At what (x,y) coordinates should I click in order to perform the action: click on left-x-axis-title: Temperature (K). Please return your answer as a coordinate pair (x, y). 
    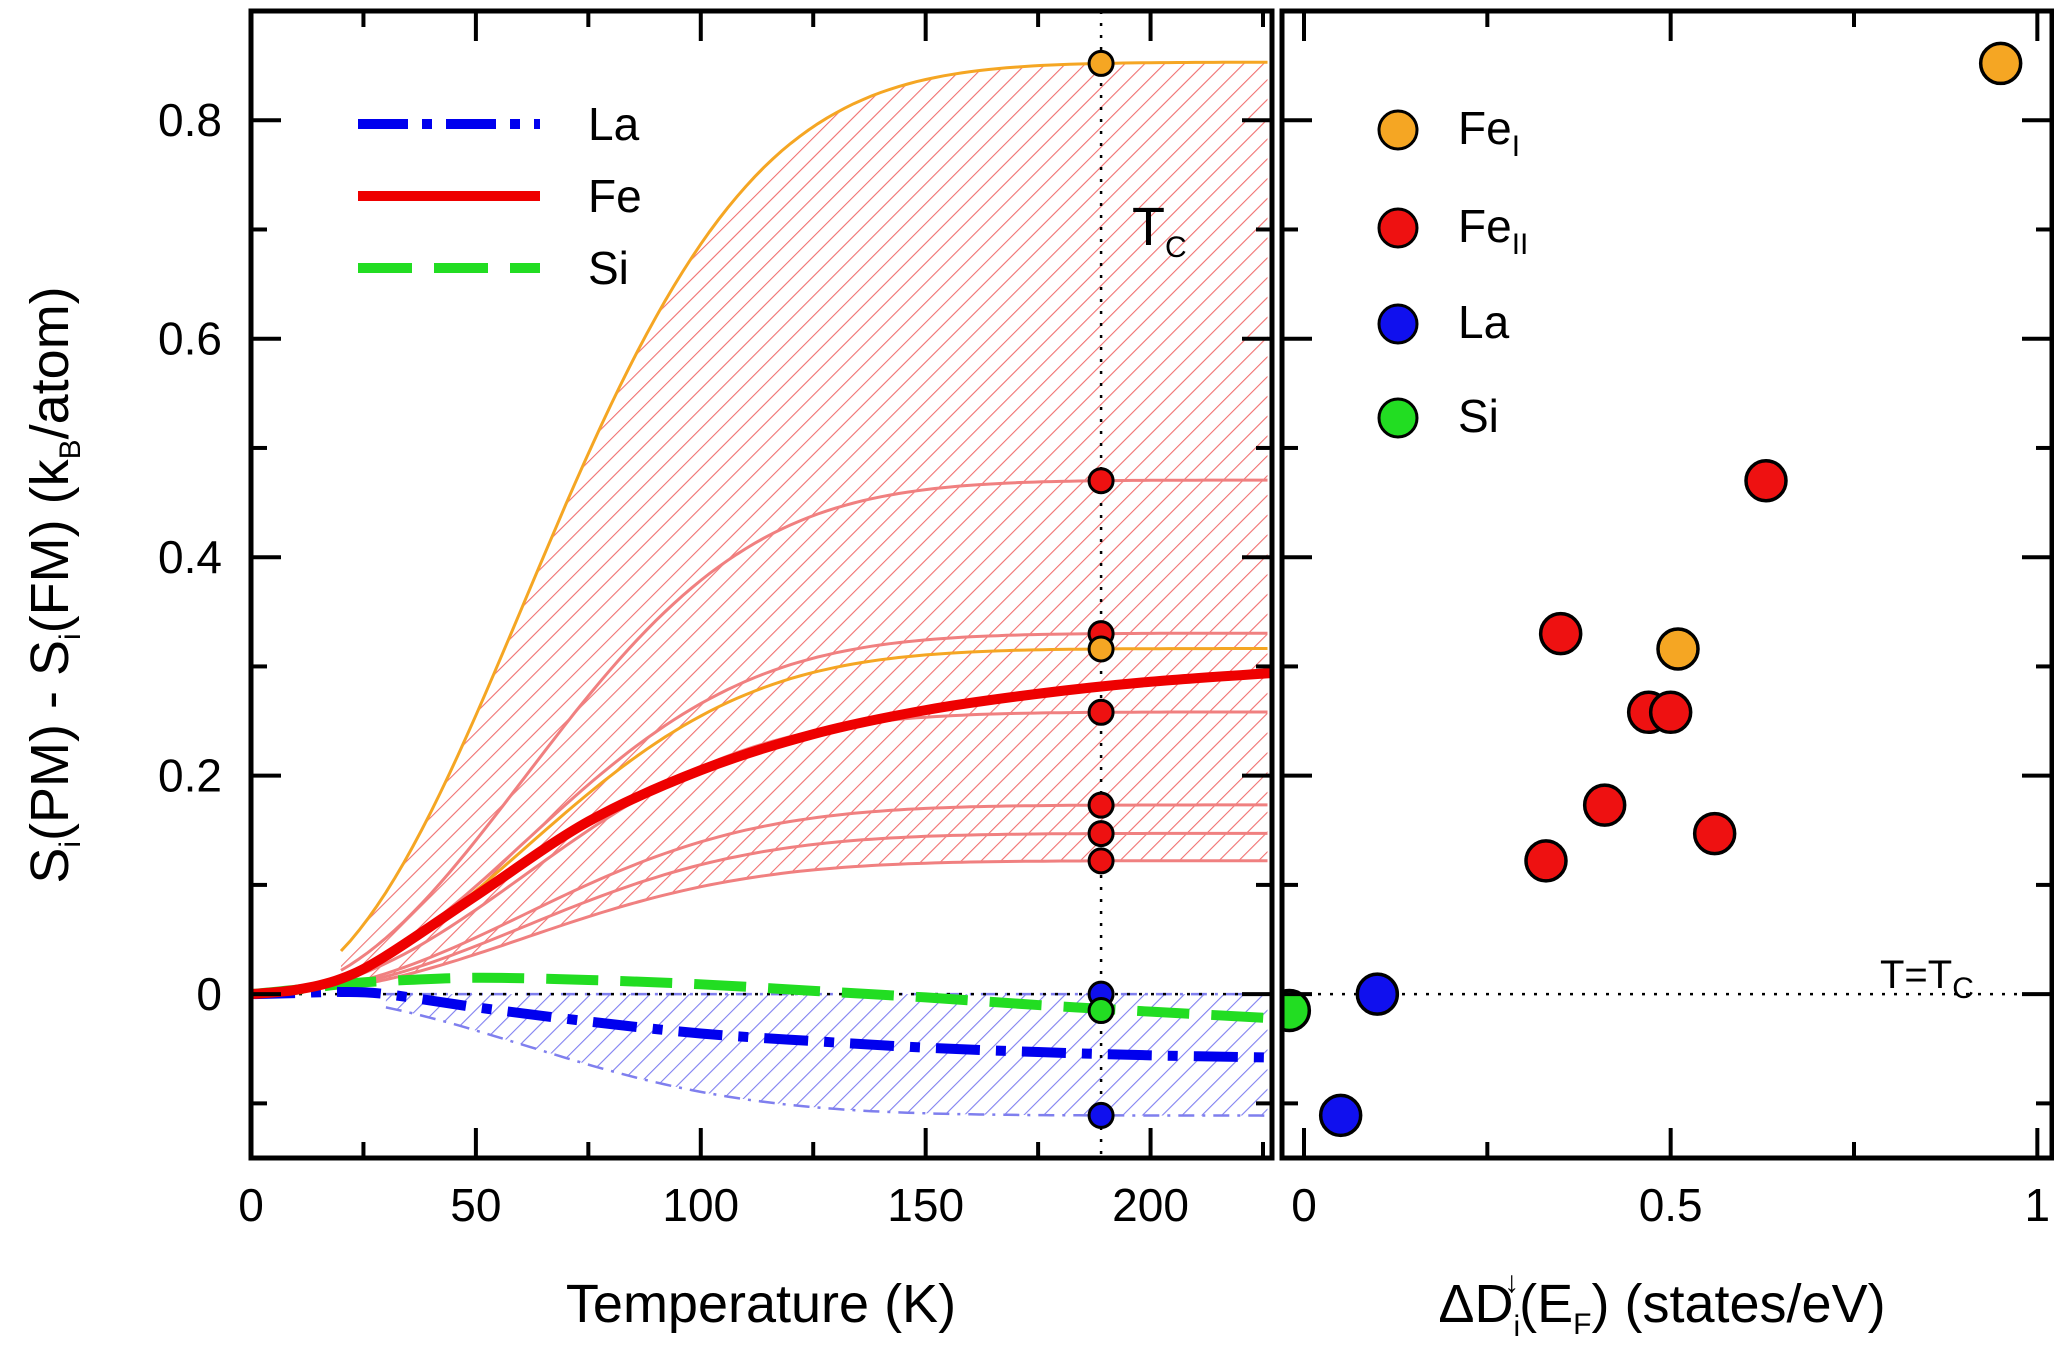
    Looking at the image, I should click on (761, 1304).